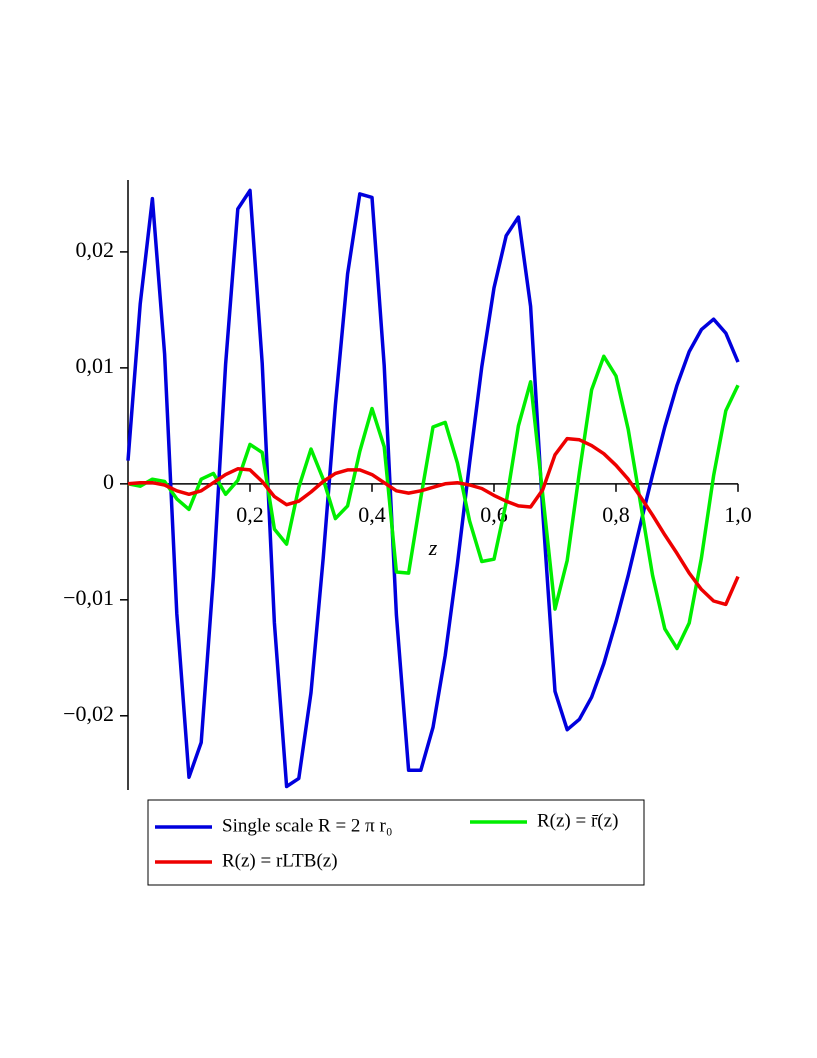  Describe the element at coordinates (433, 521) in the screenshot. I see `series-line` at that location.